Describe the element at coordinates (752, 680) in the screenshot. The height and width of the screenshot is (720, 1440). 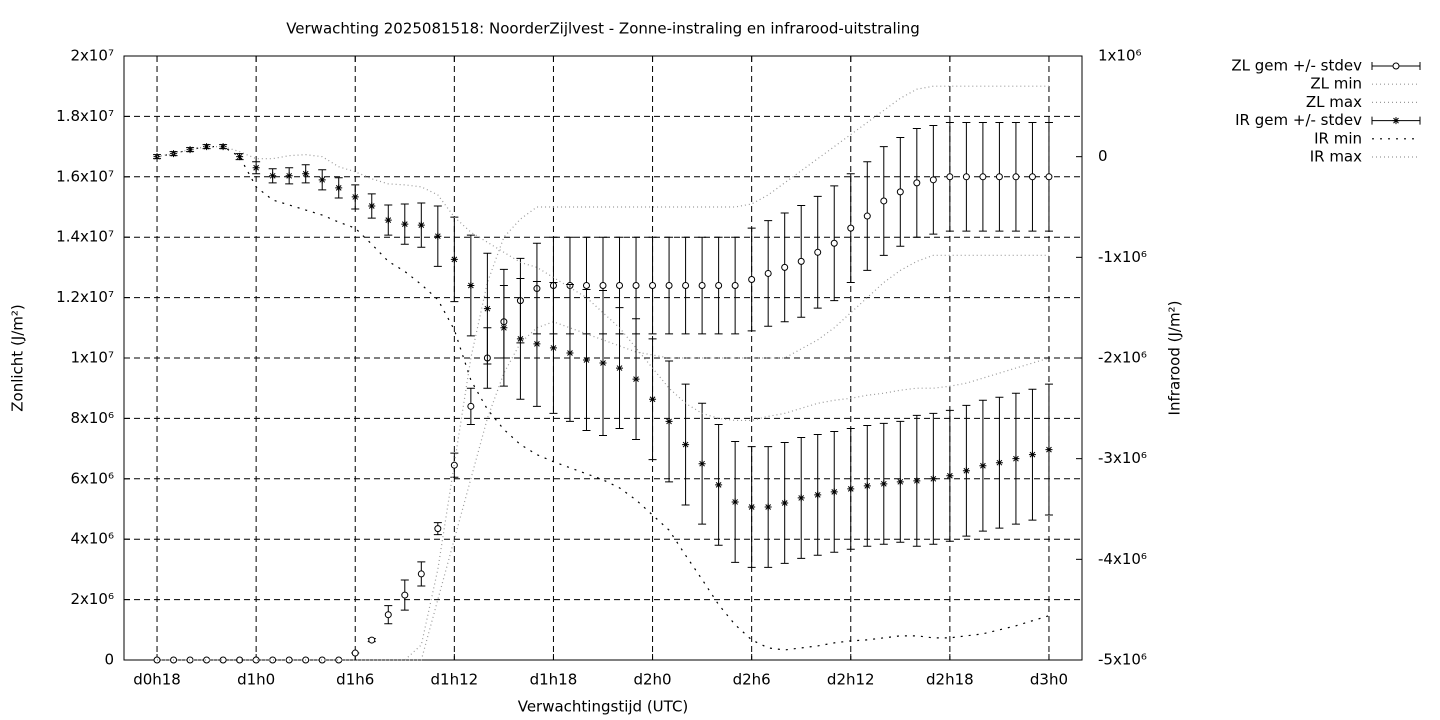
I see `x-tick-label: d2h6` at that location.